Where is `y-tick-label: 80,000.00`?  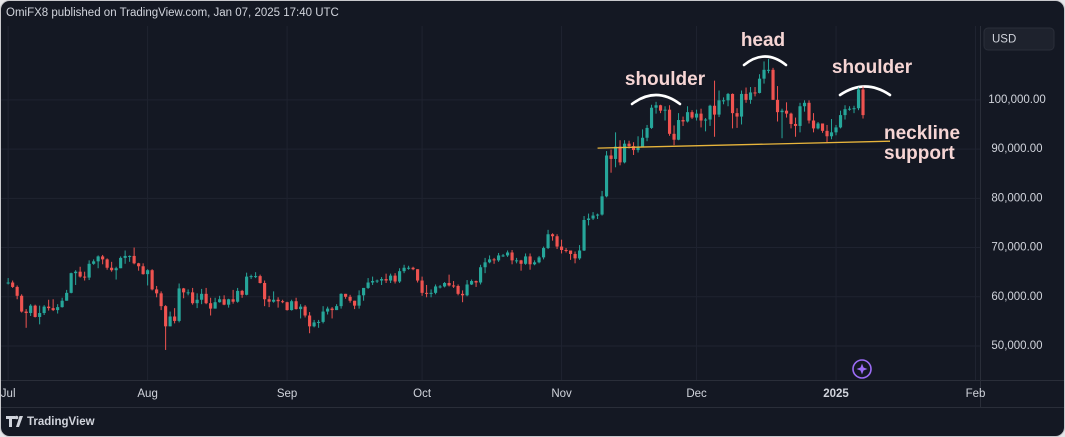
y-tick-label: 80,000.00 is located at coordinates (1016, 198).